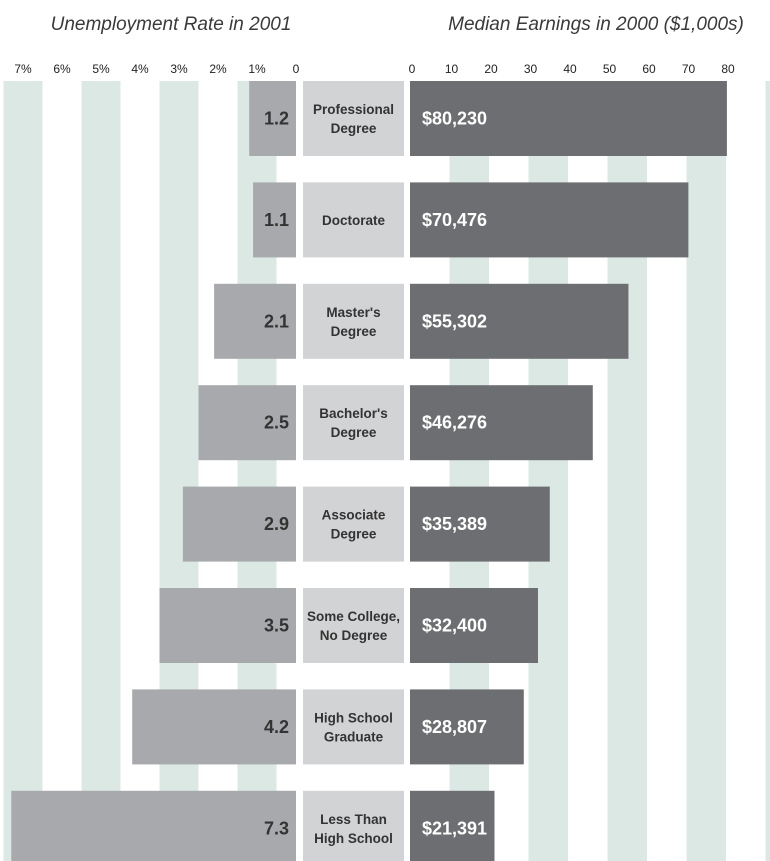  Describe the element at coordinates (276, 626) in the screenshot. I see `unemployment-value-label: 3.5` at that location.